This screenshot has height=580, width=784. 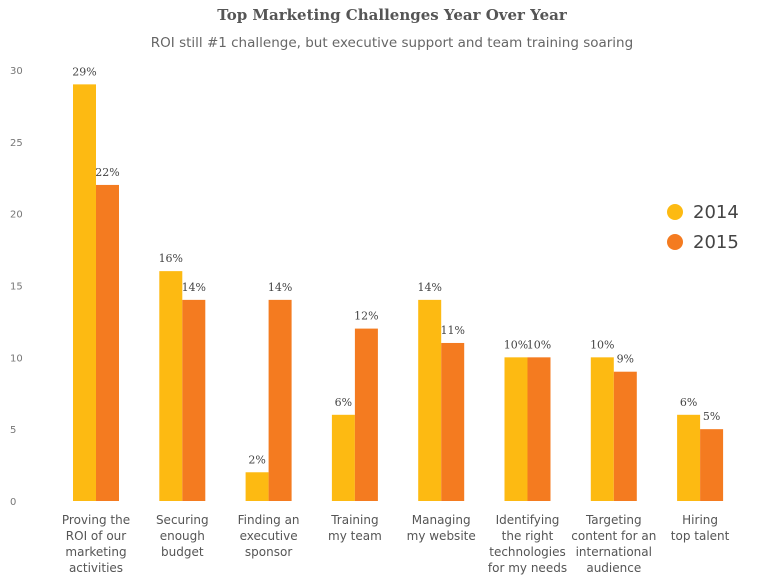 I want to click on data-label-2014: 29%, so click(x=84, y=71).